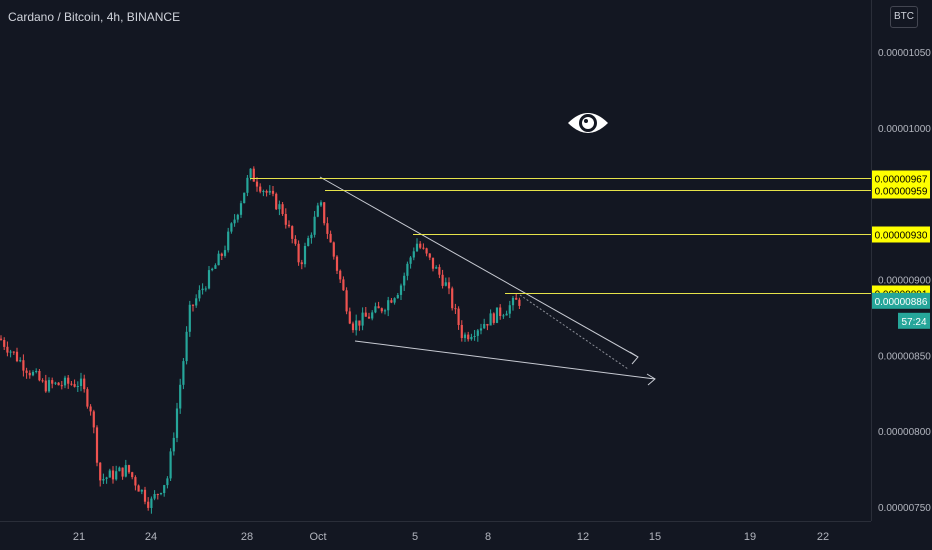 This screenshot has height=550, width=932. I want to click on currency-button: BTC, so click(904, 17).